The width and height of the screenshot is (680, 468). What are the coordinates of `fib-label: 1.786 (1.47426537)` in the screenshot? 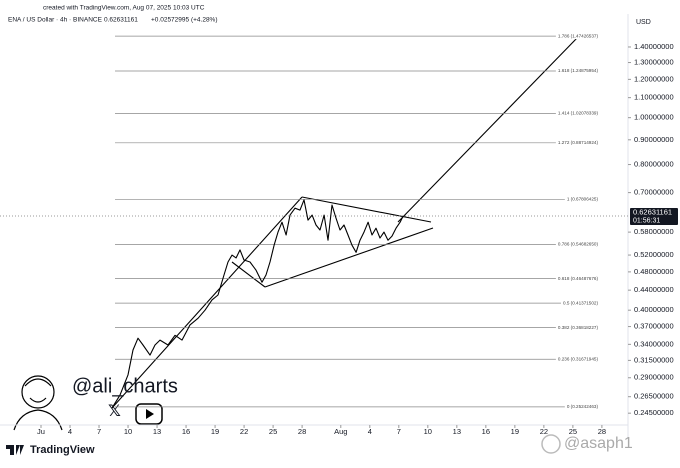 It's located at (578, 35).